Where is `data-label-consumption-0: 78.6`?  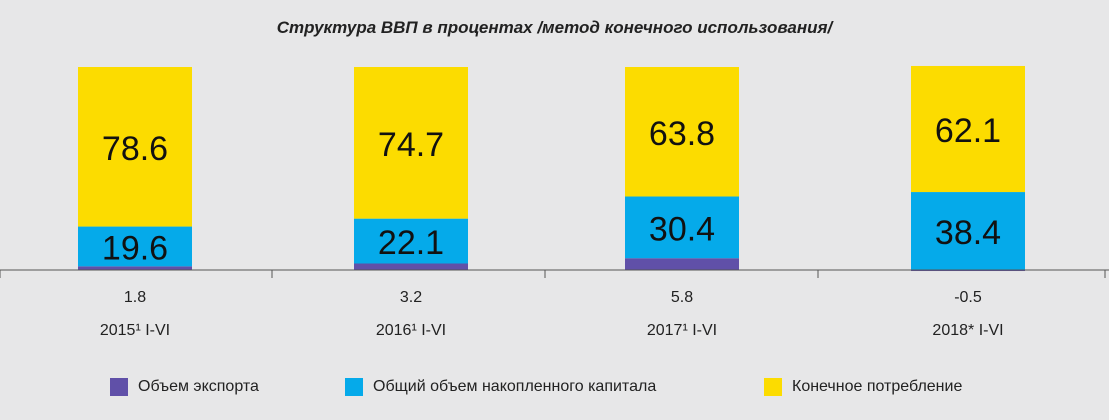 data-label-consumption-0: 78.6 is located at coordinates (135, 149).